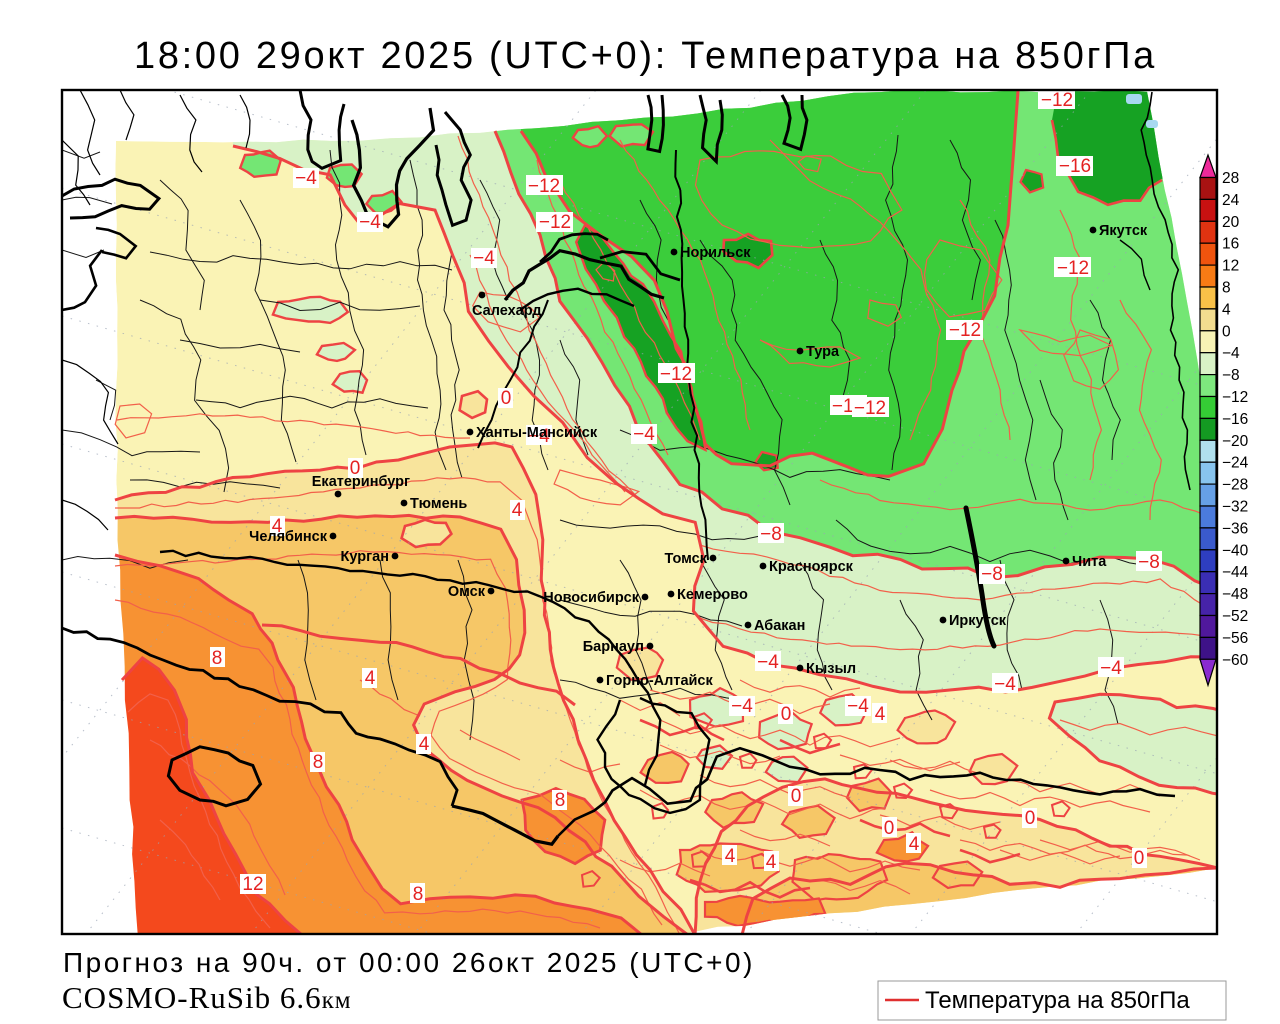  I want to click on svg-text: Норильск, so click(715, 253).